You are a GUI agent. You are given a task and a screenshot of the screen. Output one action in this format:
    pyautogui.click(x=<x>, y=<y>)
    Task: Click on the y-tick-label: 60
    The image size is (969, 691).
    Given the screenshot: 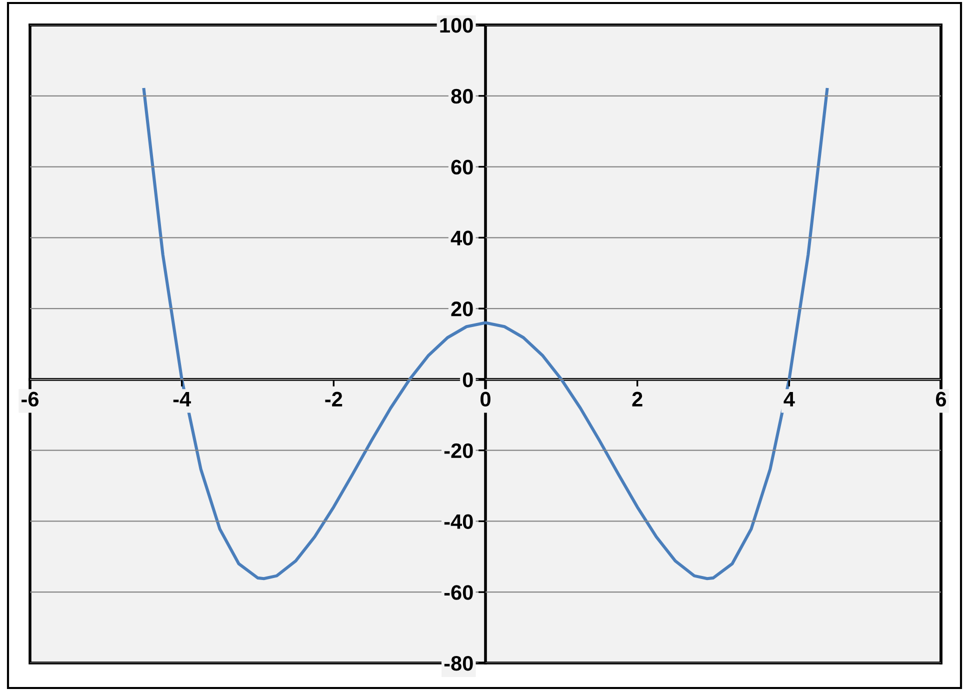 What is the action you would take?
    pyautogui.click(x=462, y=167)
    